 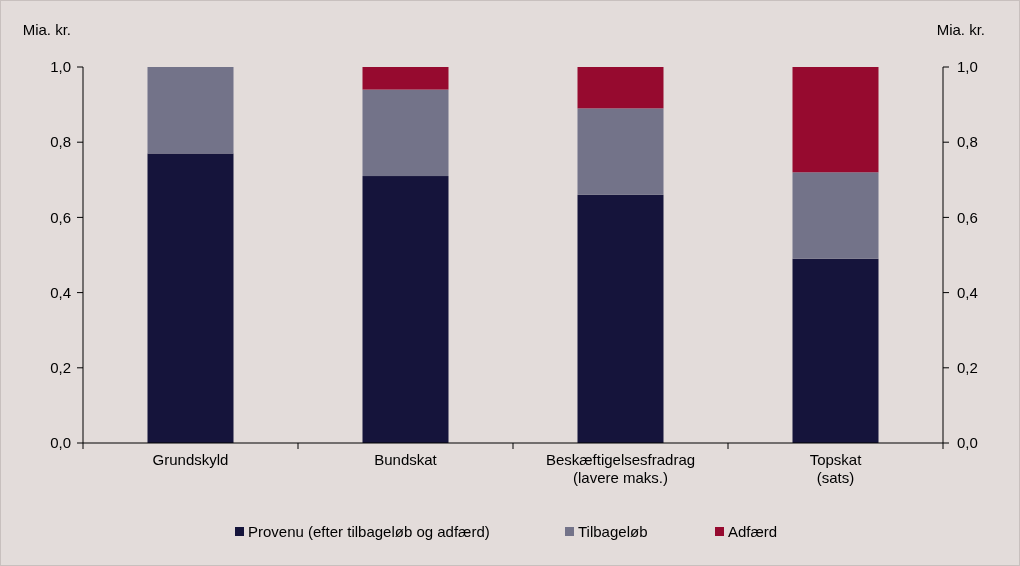 What do you see at coordinates (960, 29) in the screenshot?
I see `y2-axis-title: Mia. kr.` at bounding box center [960, 29].